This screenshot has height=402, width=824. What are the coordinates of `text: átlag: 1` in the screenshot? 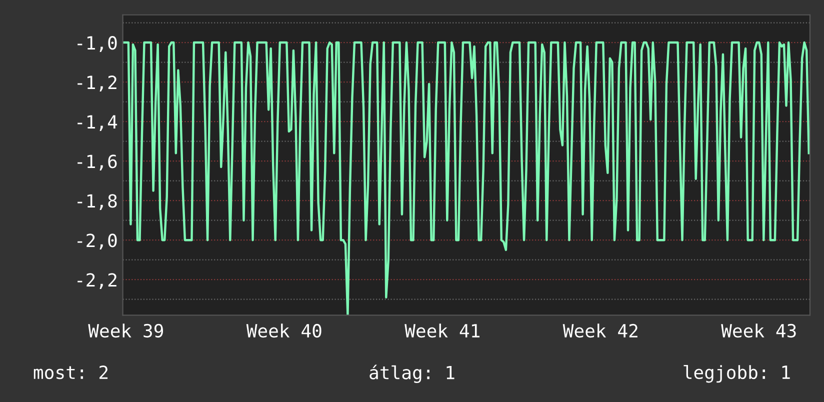 It's located at (412, 374).